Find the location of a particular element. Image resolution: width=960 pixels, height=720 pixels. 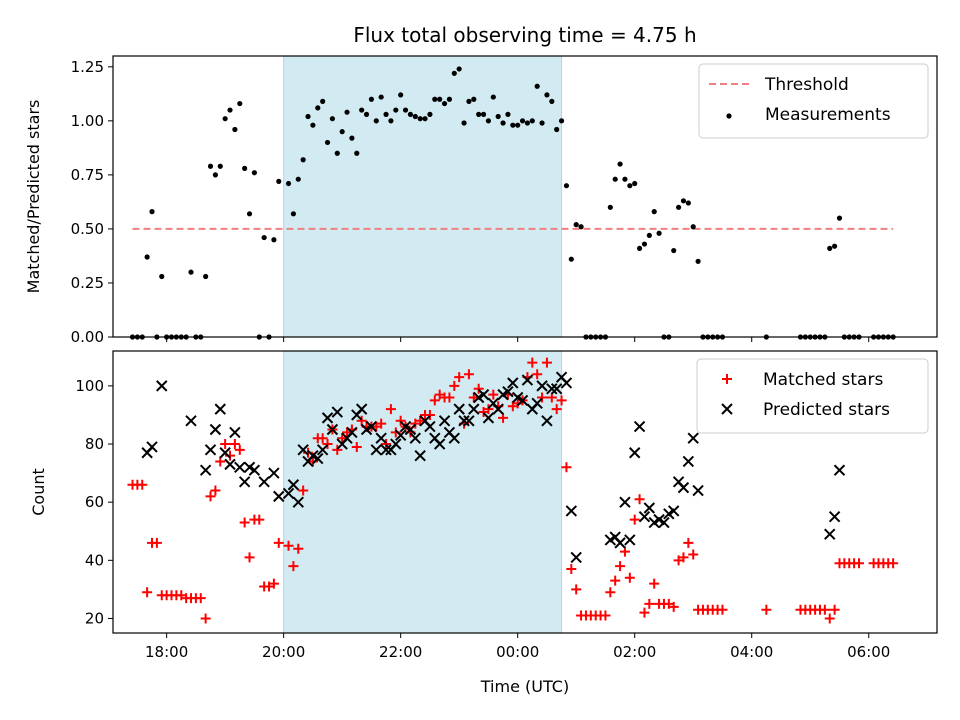

y-tick-label: 1.00 is located at coordinates (87, 121).